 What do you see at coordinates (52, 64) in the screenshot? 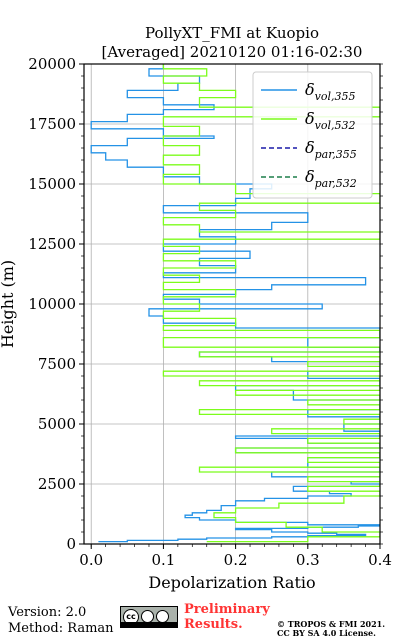
I see `y-tick-label: 20000` at bounding box center [52, 64].